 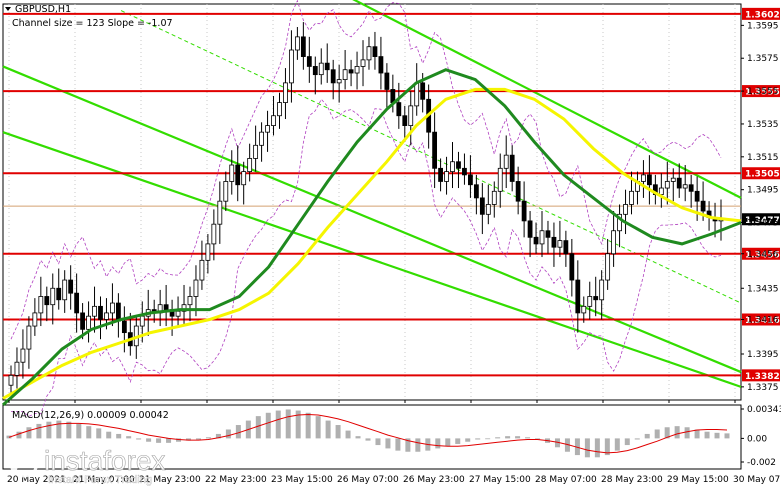 I want to click on x-tick-label: 30 May 07:00, so click(x=757, y=480).